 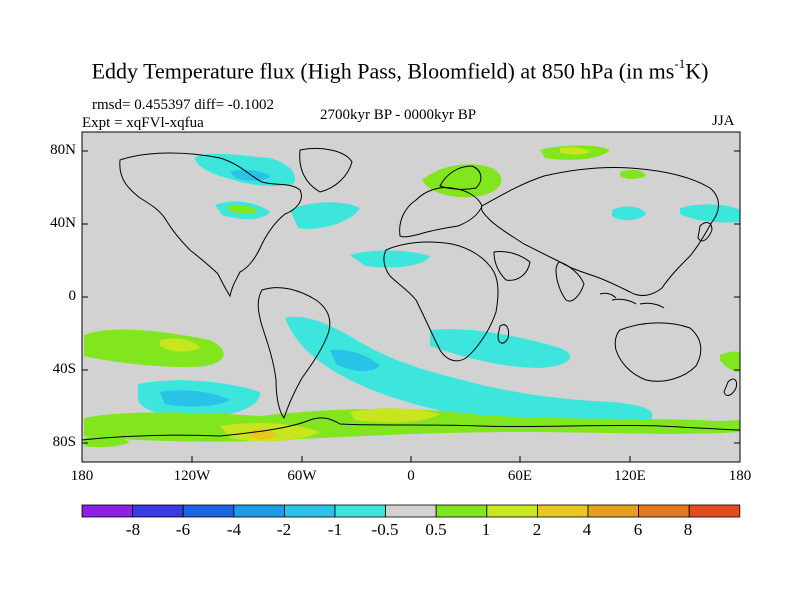 What do you see at coordinates (411, 476) in the screenshot?
I see `lon-label-0: 0` at bounding box center [411, 476].